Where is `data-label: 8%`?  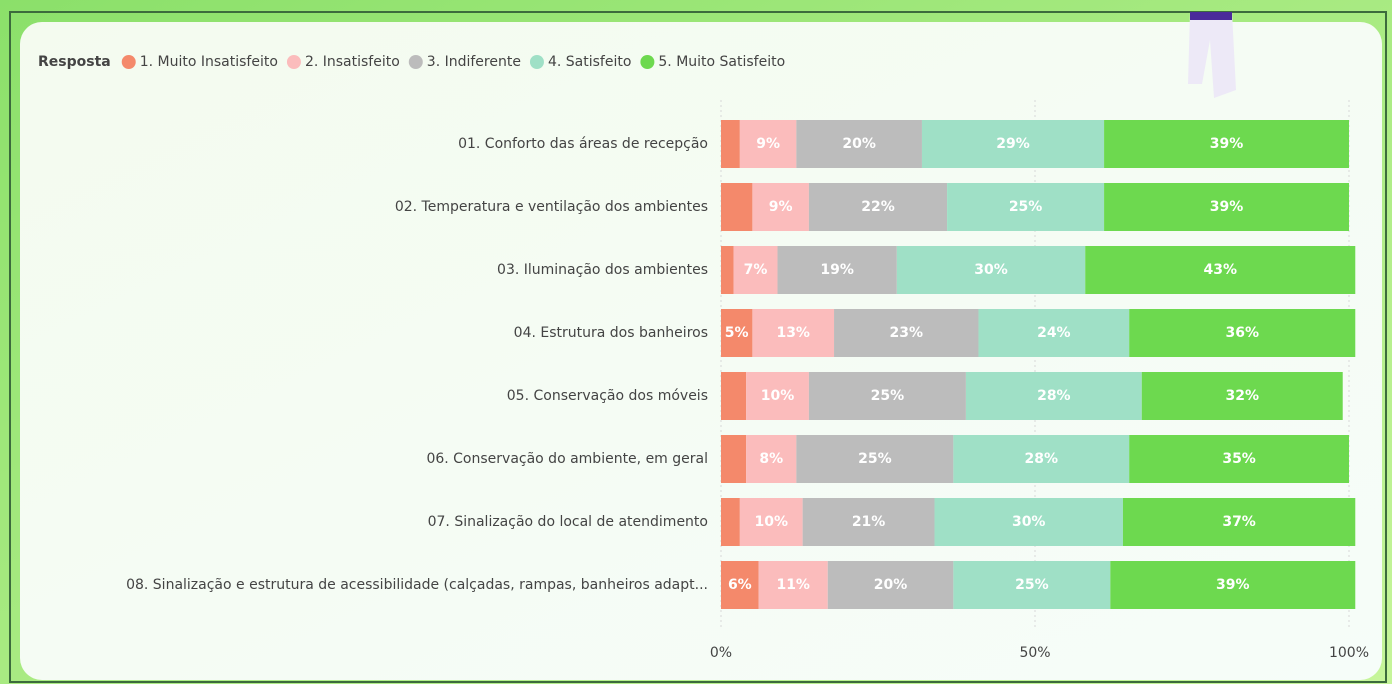 data-label: 8% is located at coordinates (771, 459).